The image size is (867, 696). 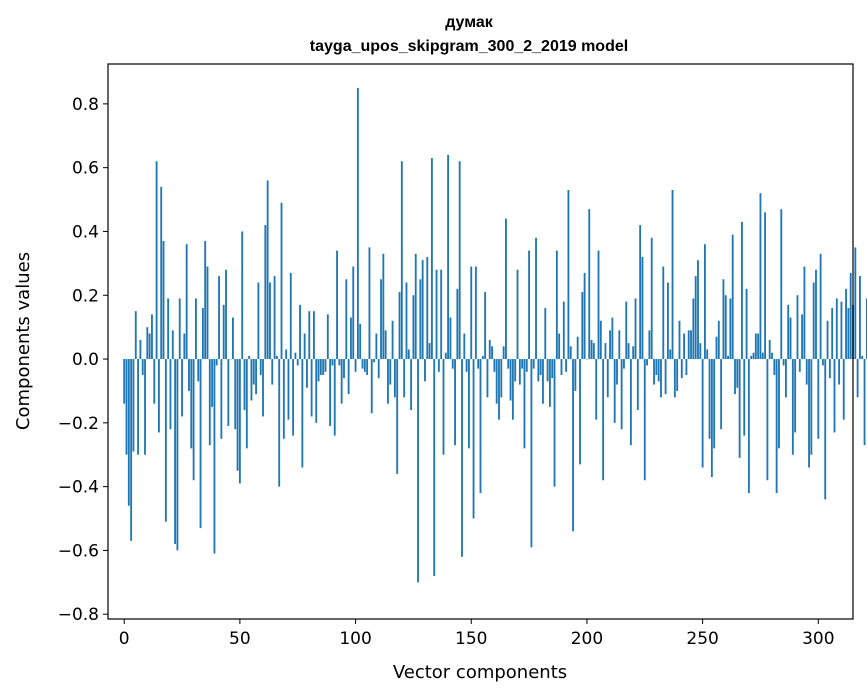 I want to click on x-tick-label: 250, so click(x=702, y=639).